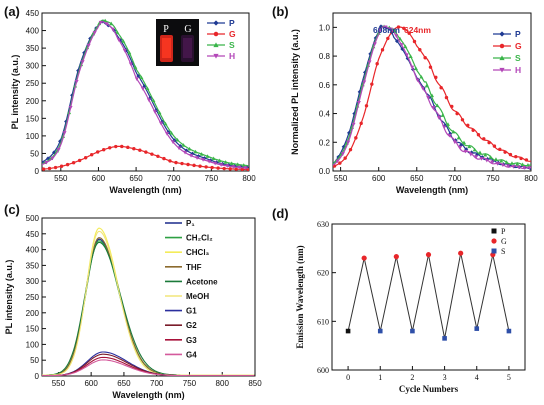 Image resolution: width=544 pixels, height=405 pixels. What do you see at coordinates (445, 377) in the screenshot?
I see `x-tick-label: 3` at bounding box center [445, 377].